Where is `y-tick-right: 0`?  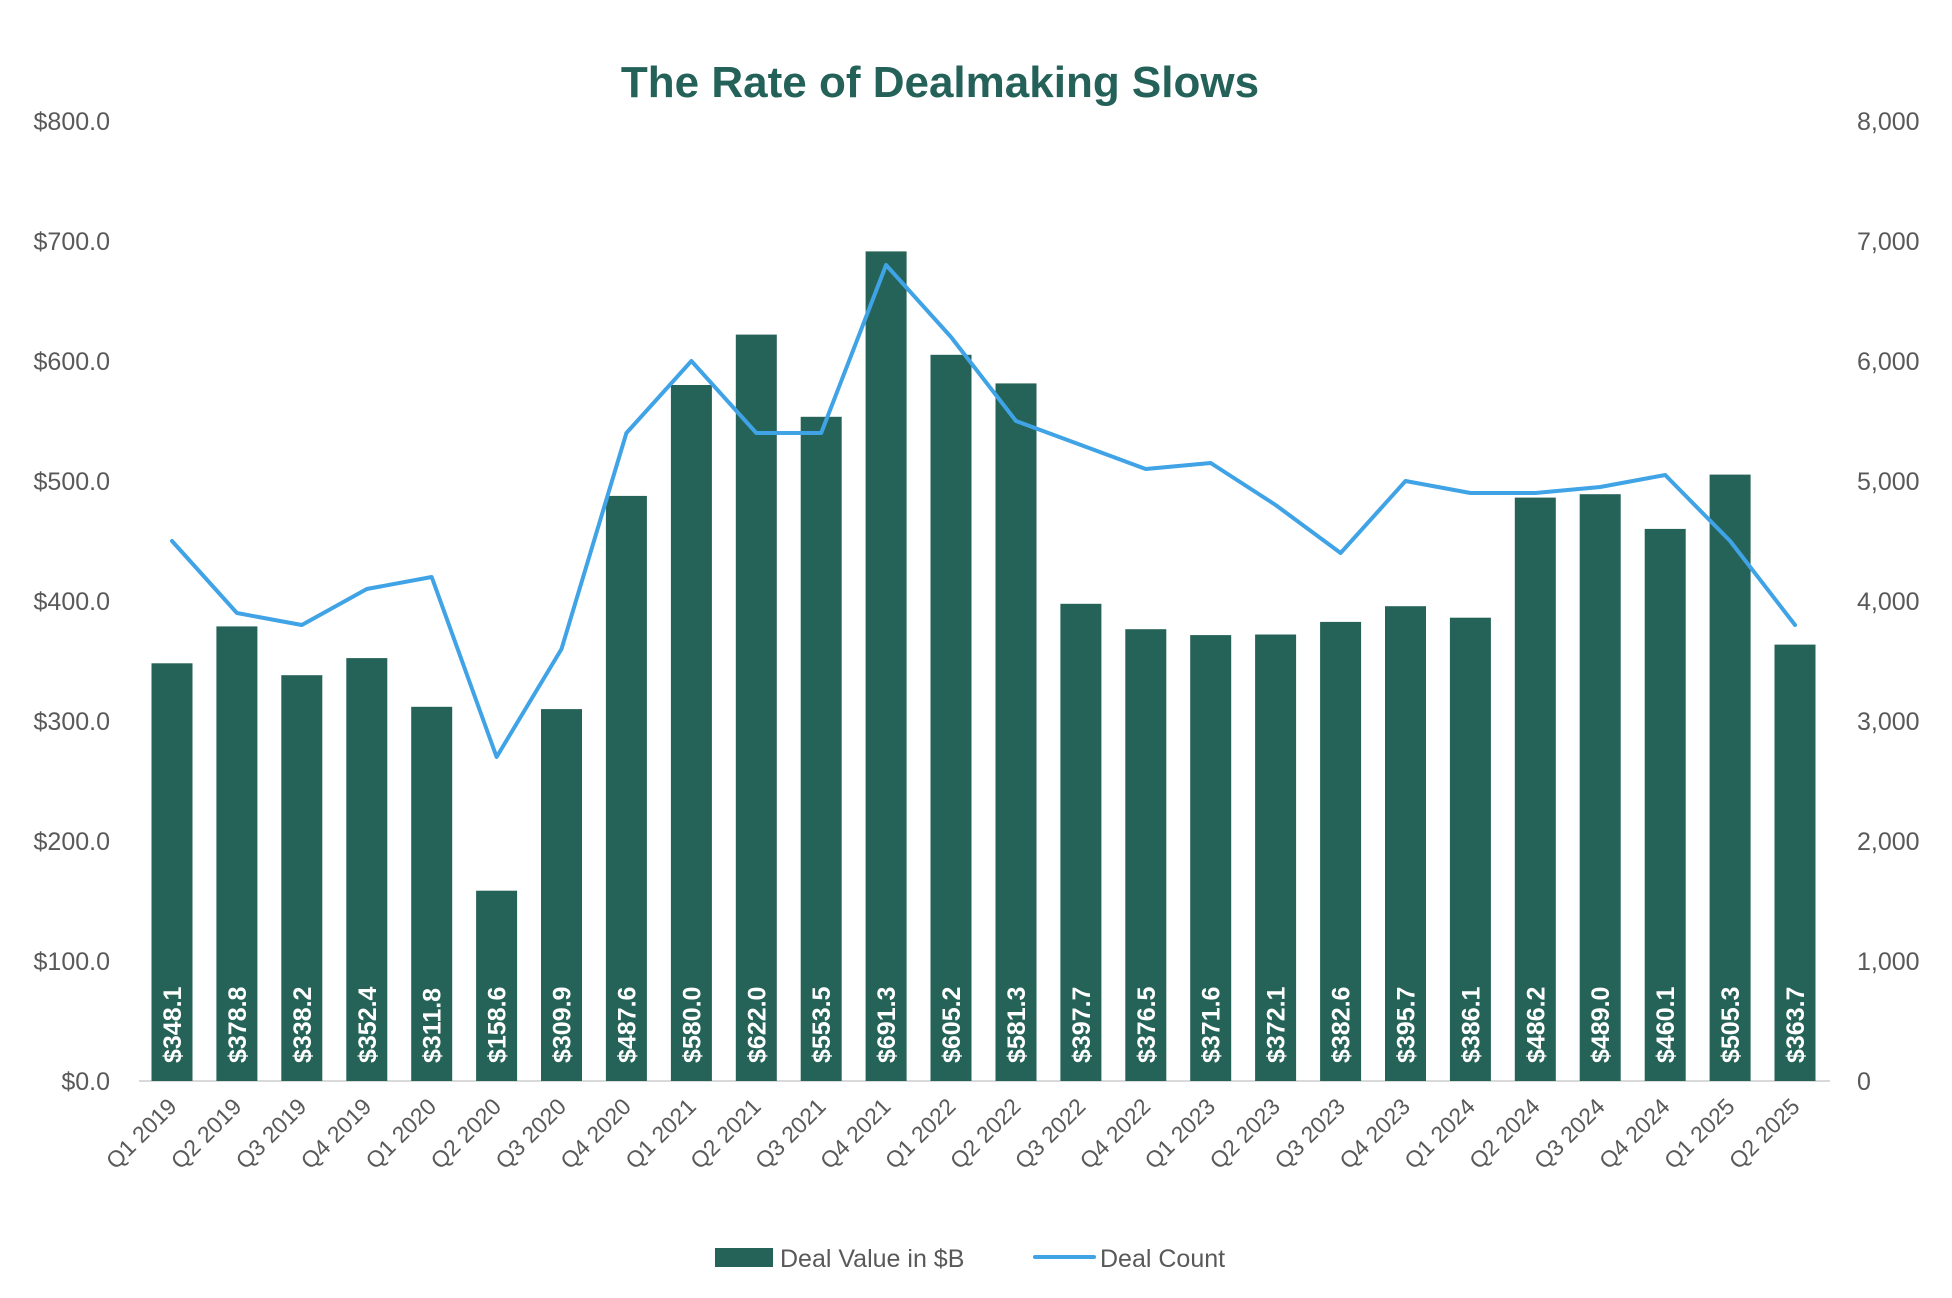
y-tick-right: 0 is located at coordinates (1864, 1082).